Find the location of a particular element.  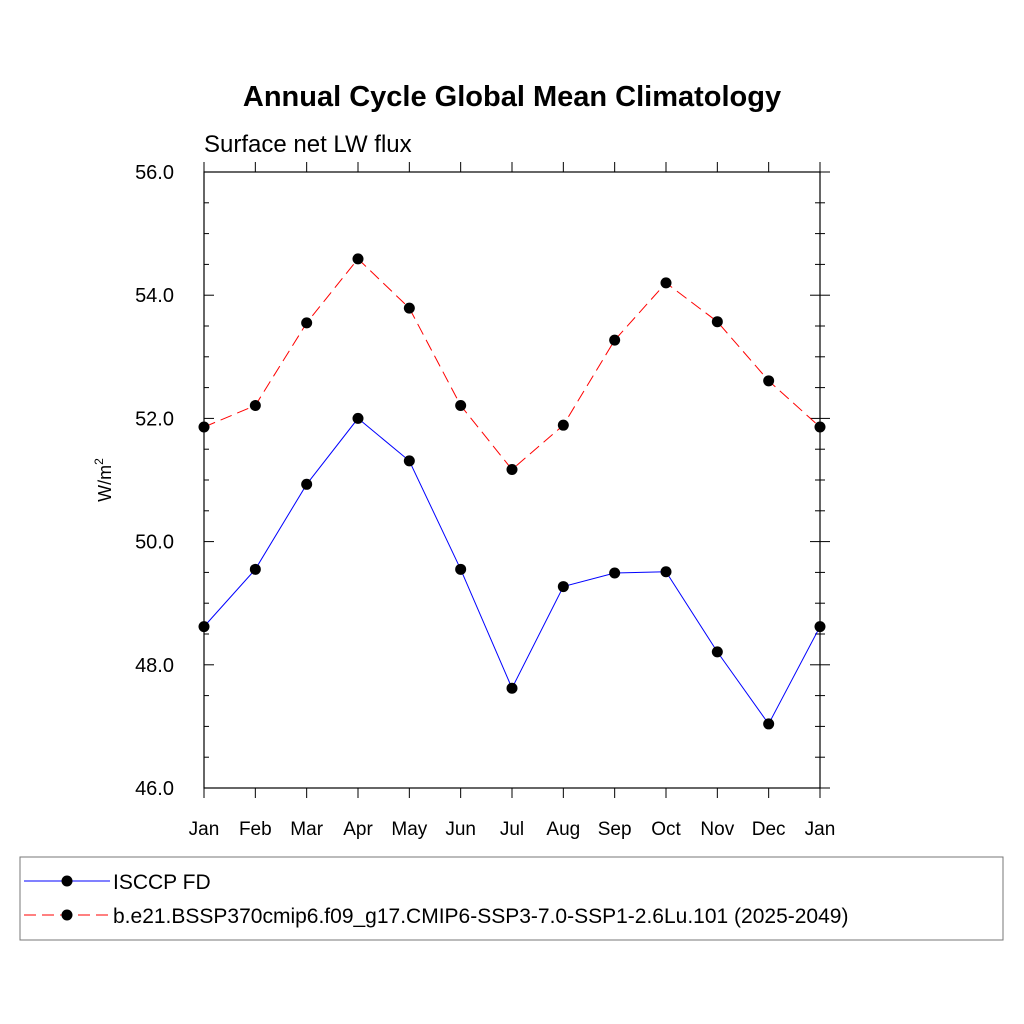

y-axis-label: W/m2 is located at coordinates (103, 480).